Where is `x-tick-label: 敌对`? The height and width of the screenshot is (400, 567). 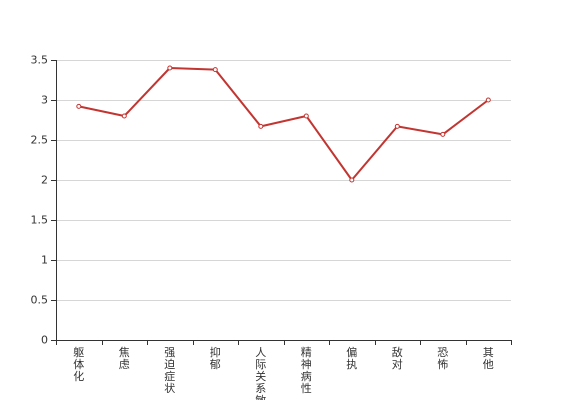 x-tick-label: 敌对 is located at coordinates (397, 358).